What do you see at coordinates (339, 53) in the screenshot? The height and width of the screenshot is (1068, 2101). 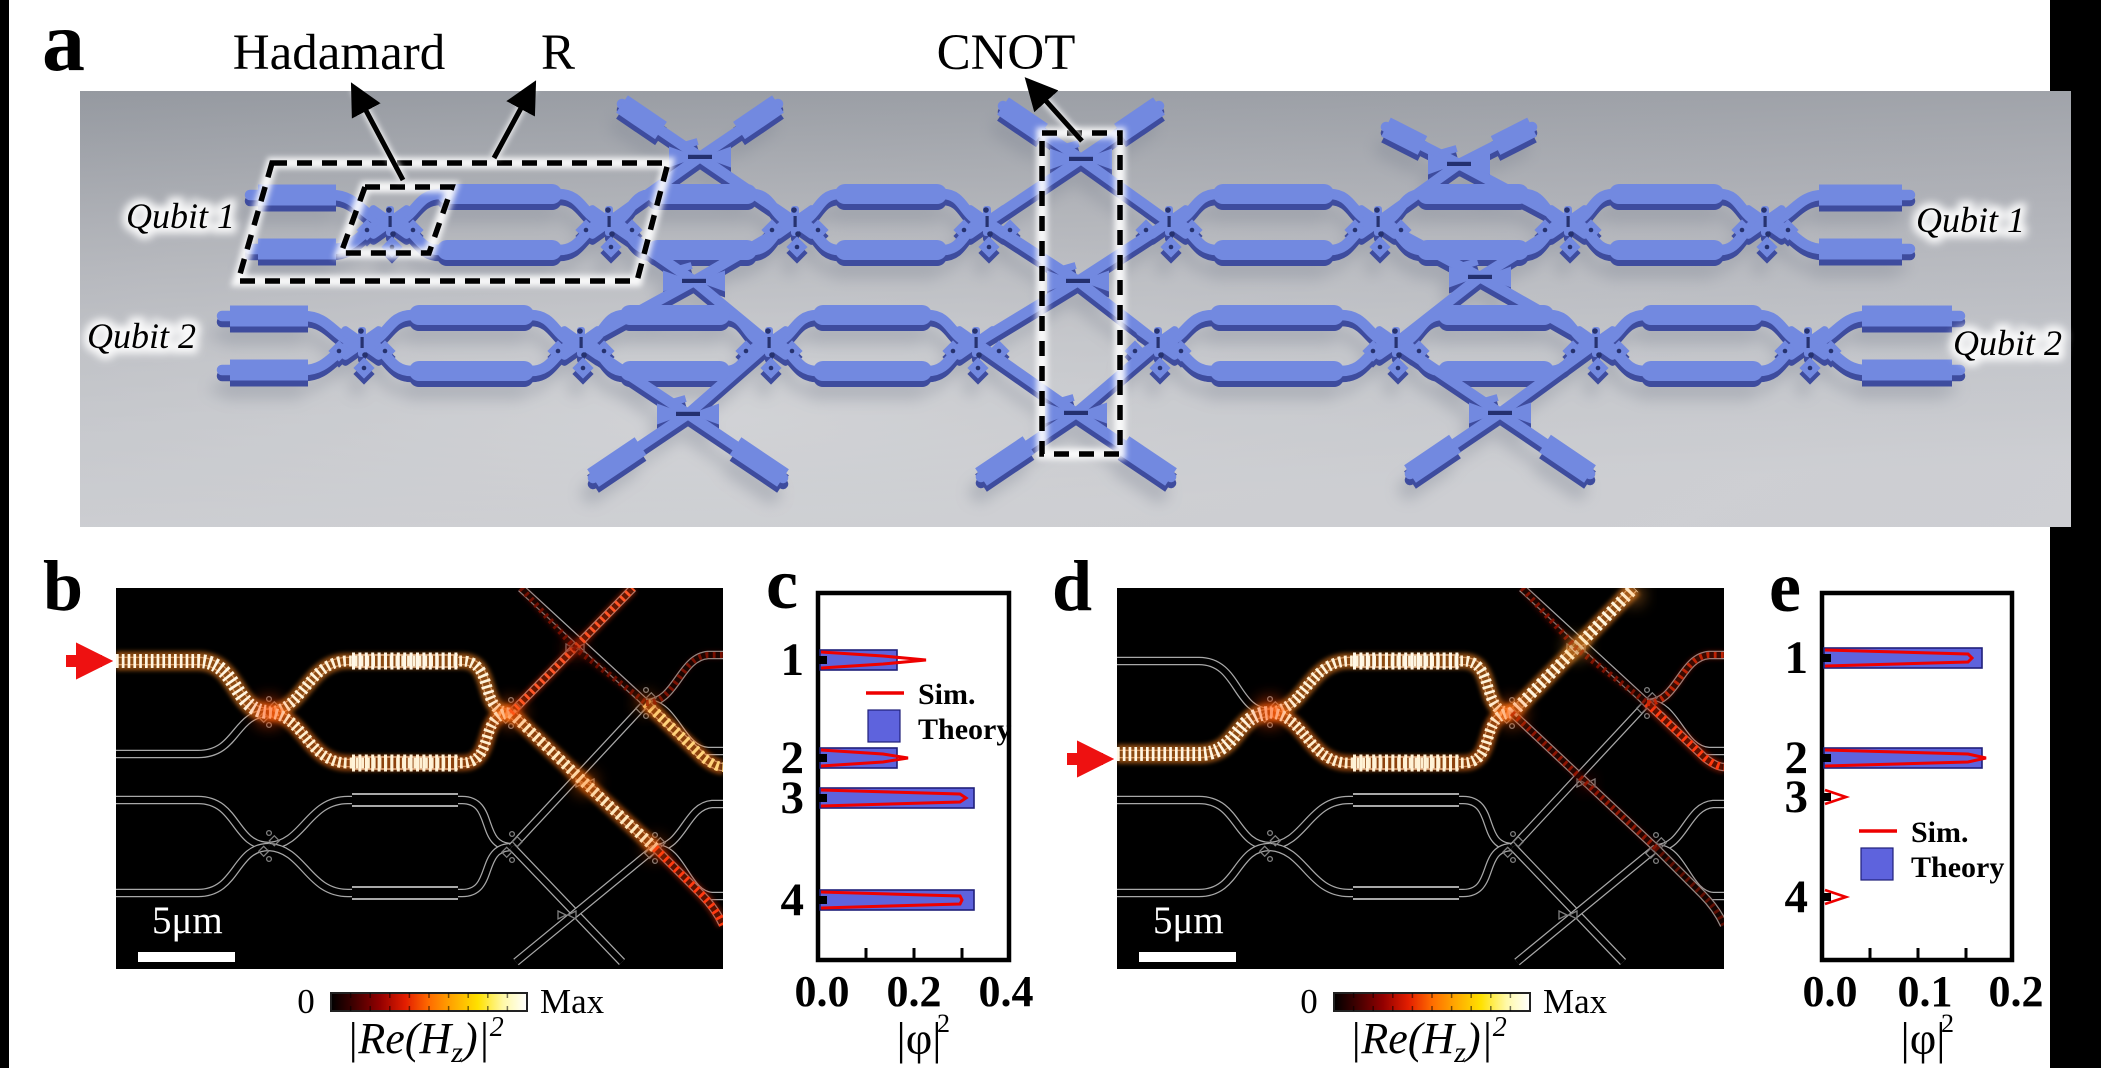 I see `svg-text: Hadamard` at bounding box center [339, 53].